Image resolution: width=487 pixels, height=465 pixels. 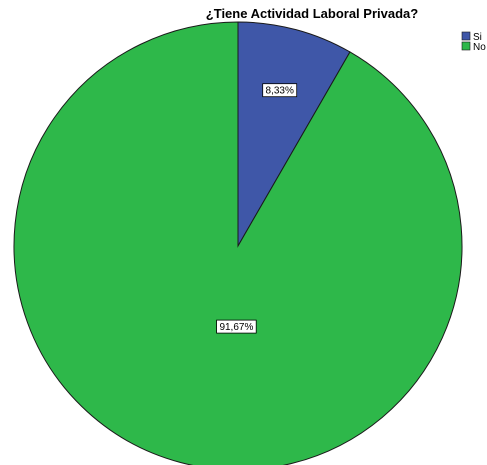 I want to click on legend-label: Si, so click(x=477, y=37).